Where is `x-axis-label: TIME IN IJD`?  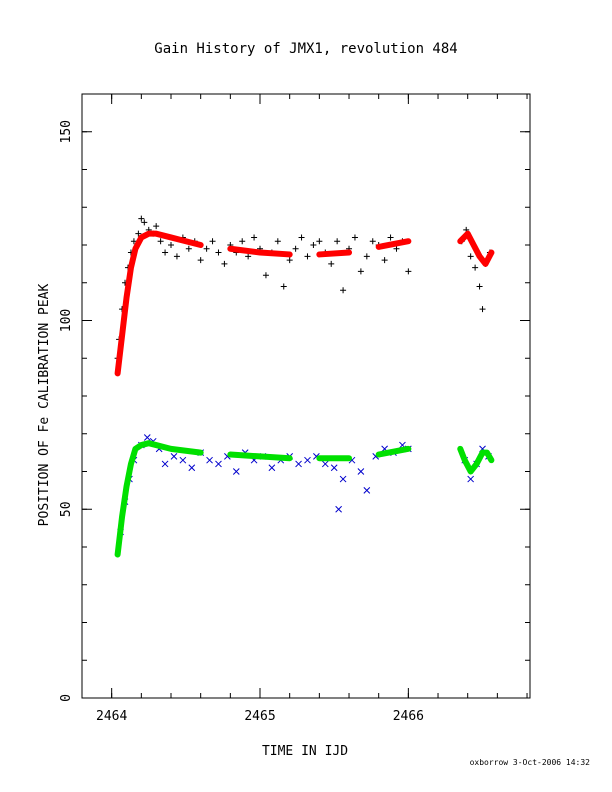 x-axis-label: TIME IN IJD is located at coordinates (305, 751).